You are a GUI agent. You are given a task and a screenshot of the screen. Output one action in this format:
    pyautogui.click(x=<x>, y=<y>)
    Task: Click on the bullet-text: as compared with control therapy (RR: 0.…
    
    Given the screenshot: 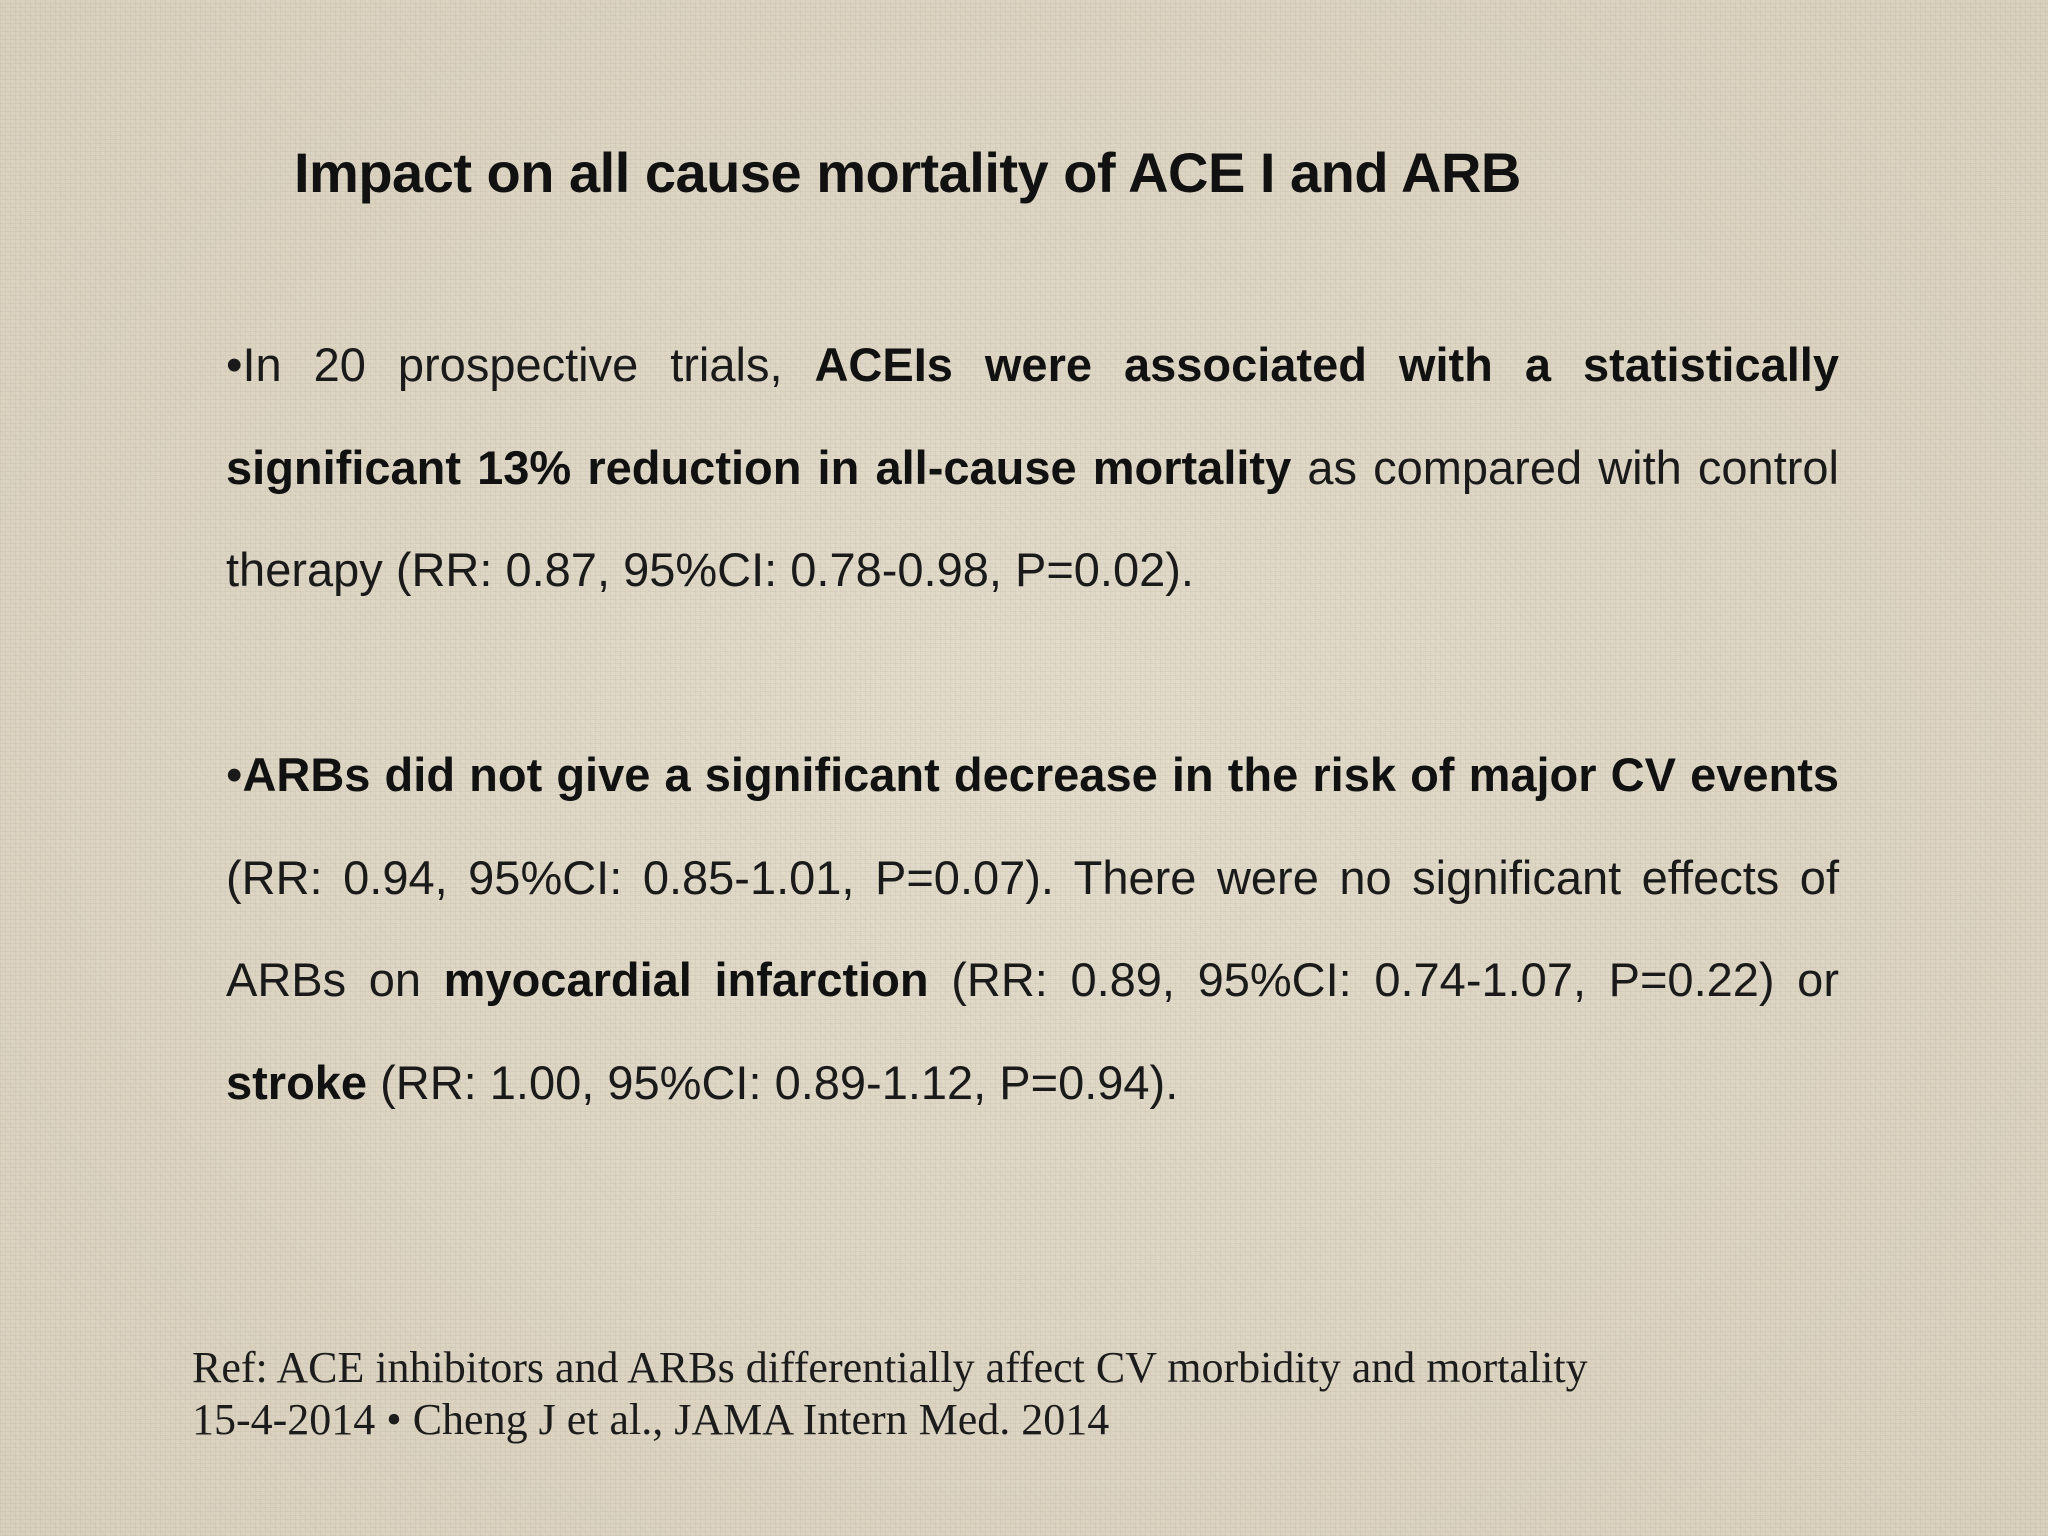 What is the action you would take?
    pyautogui.click(x=1032, y=518)
    